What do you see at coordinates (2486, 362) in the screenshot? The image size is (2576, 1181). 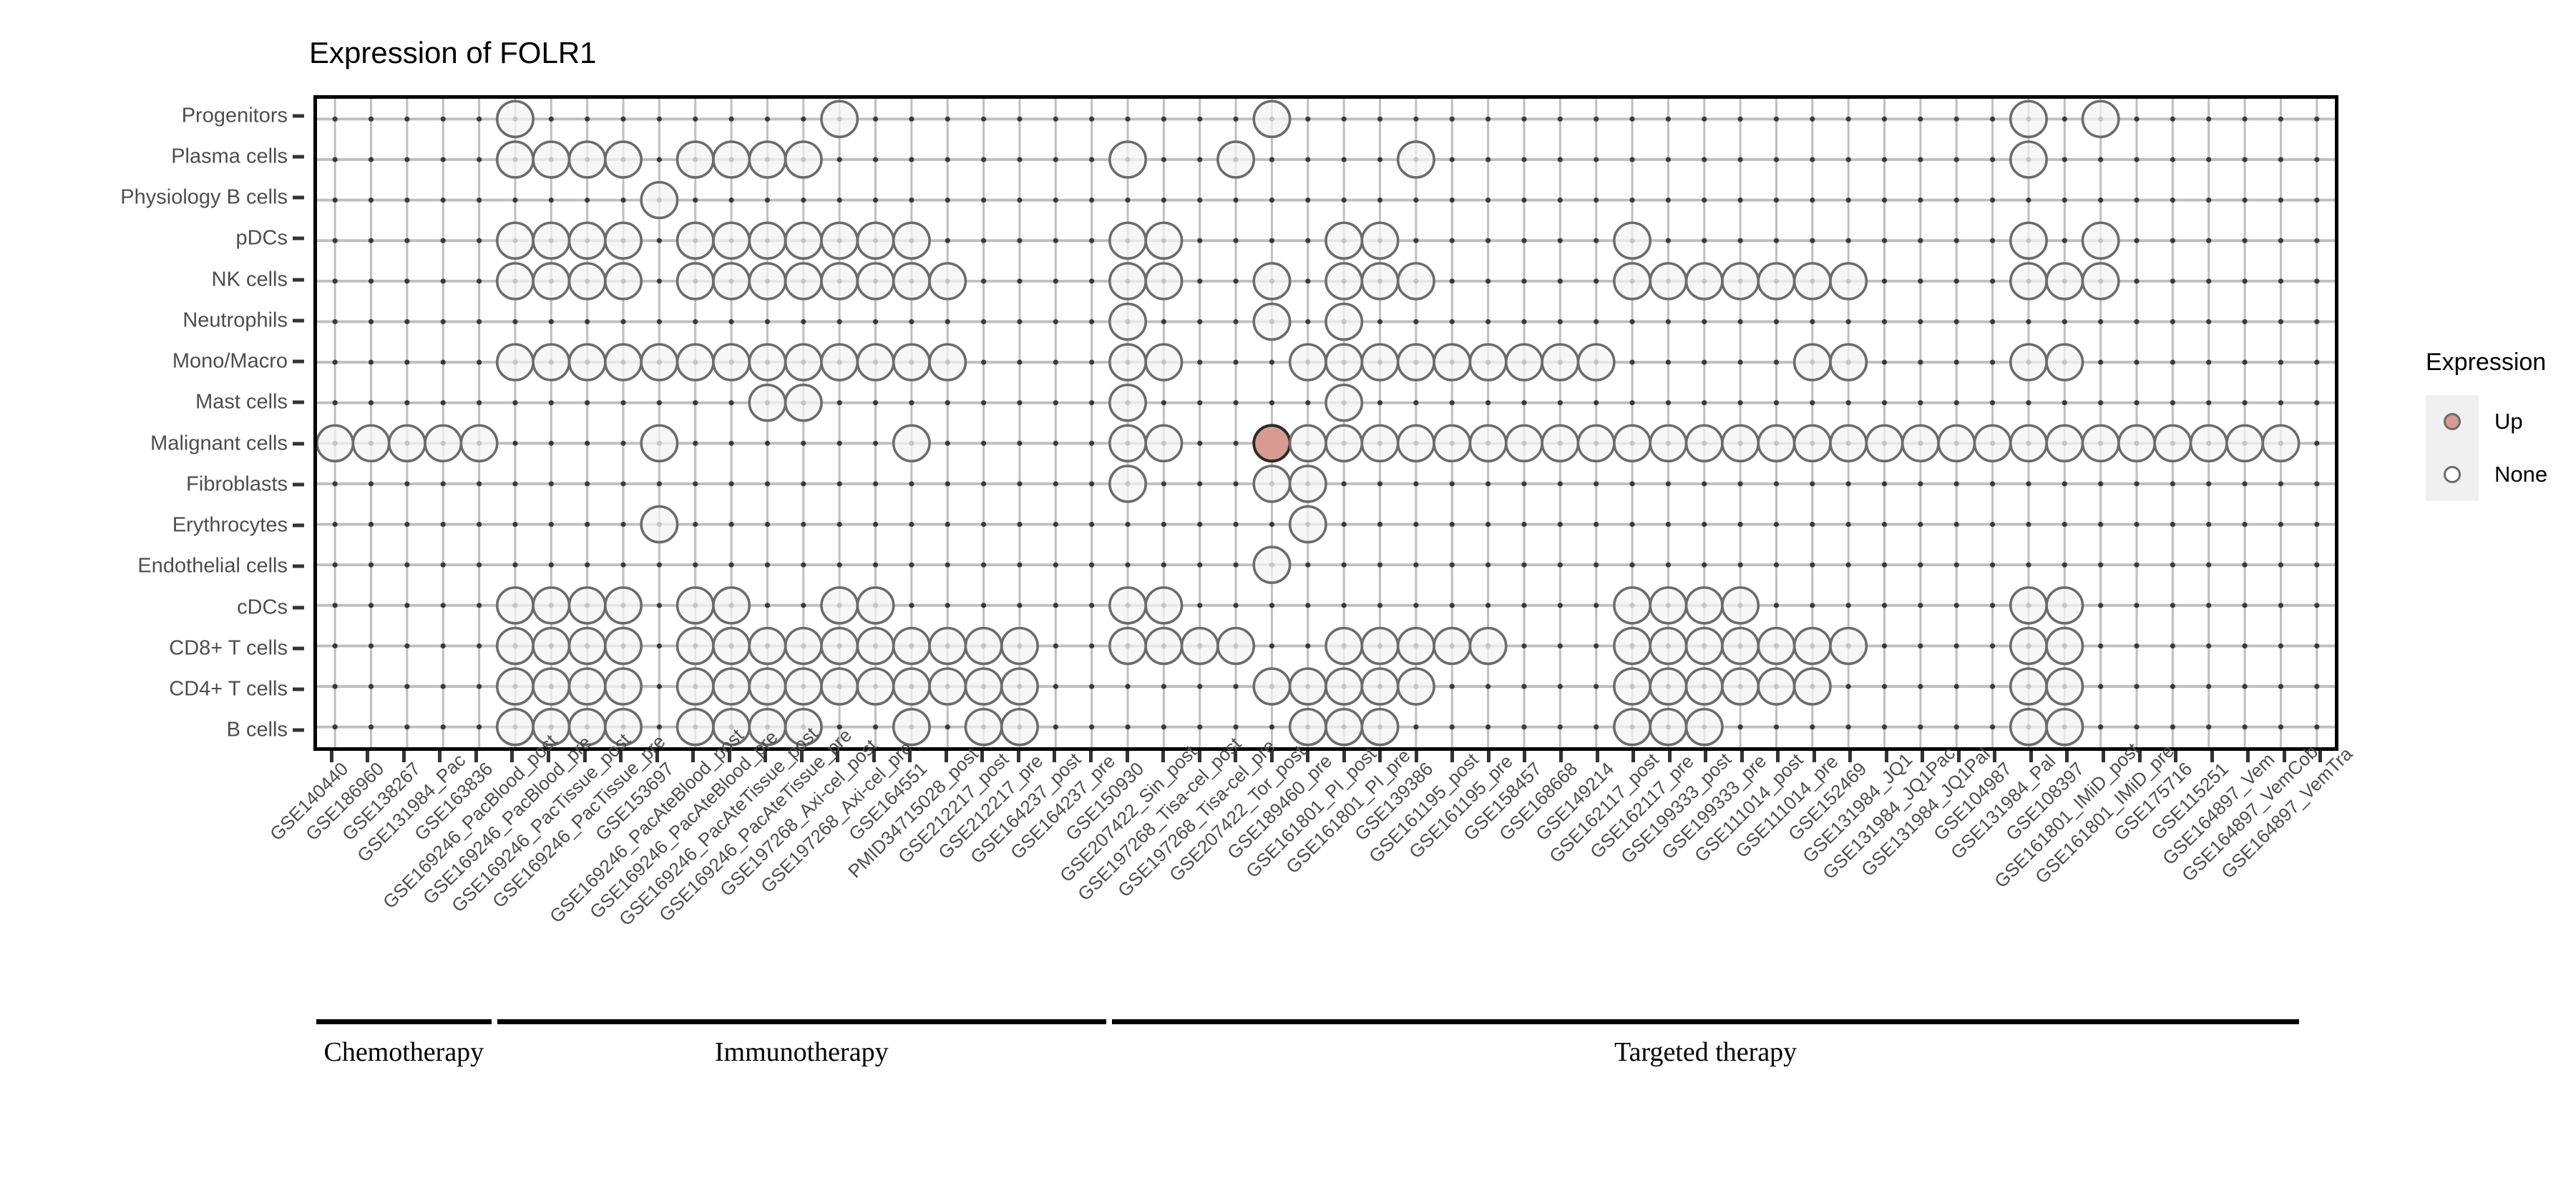 I see `legend-title: Expression` at bounding box center [2486, 362].